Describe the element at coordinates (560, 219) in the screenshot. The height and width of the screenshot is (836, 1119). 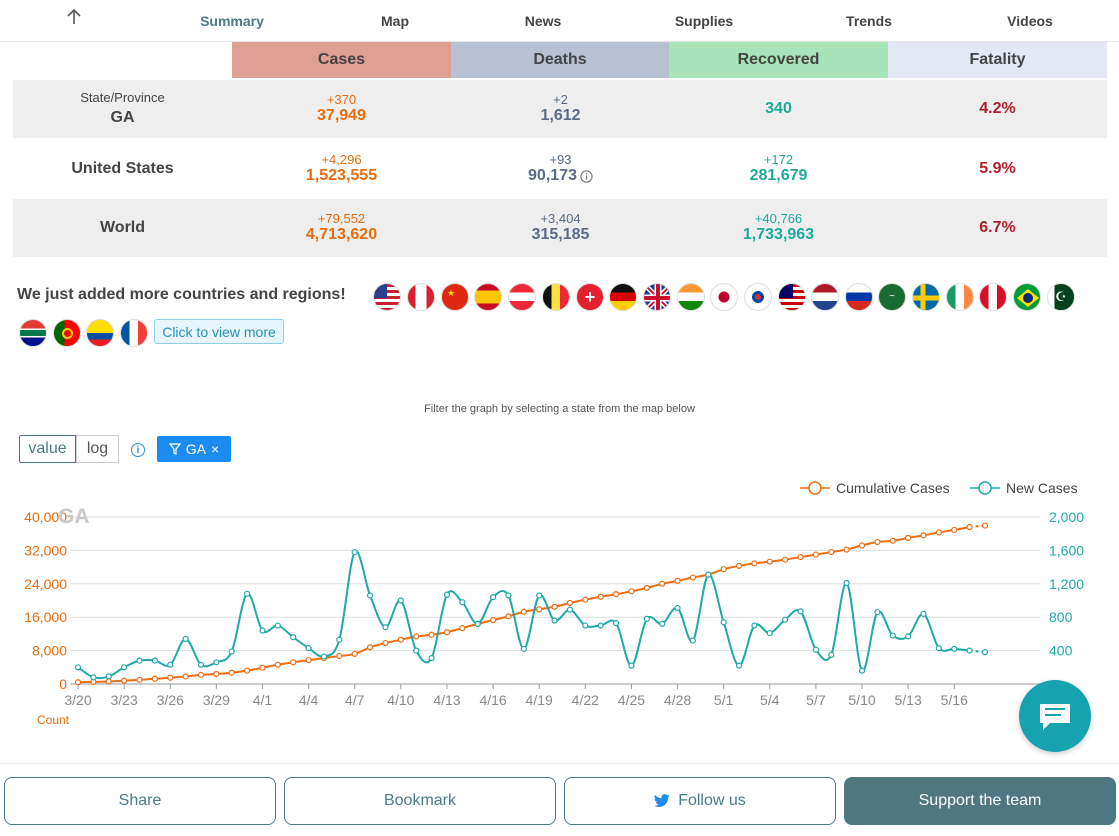
I see `deaths-delta: +3,404` at that location.